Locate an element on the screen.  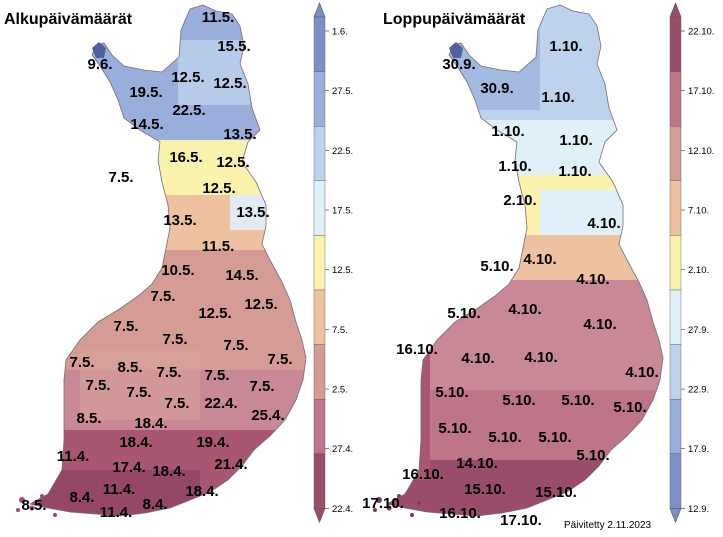
colorbar-tick-label: 22.9. is located at coordinates (698, 390).